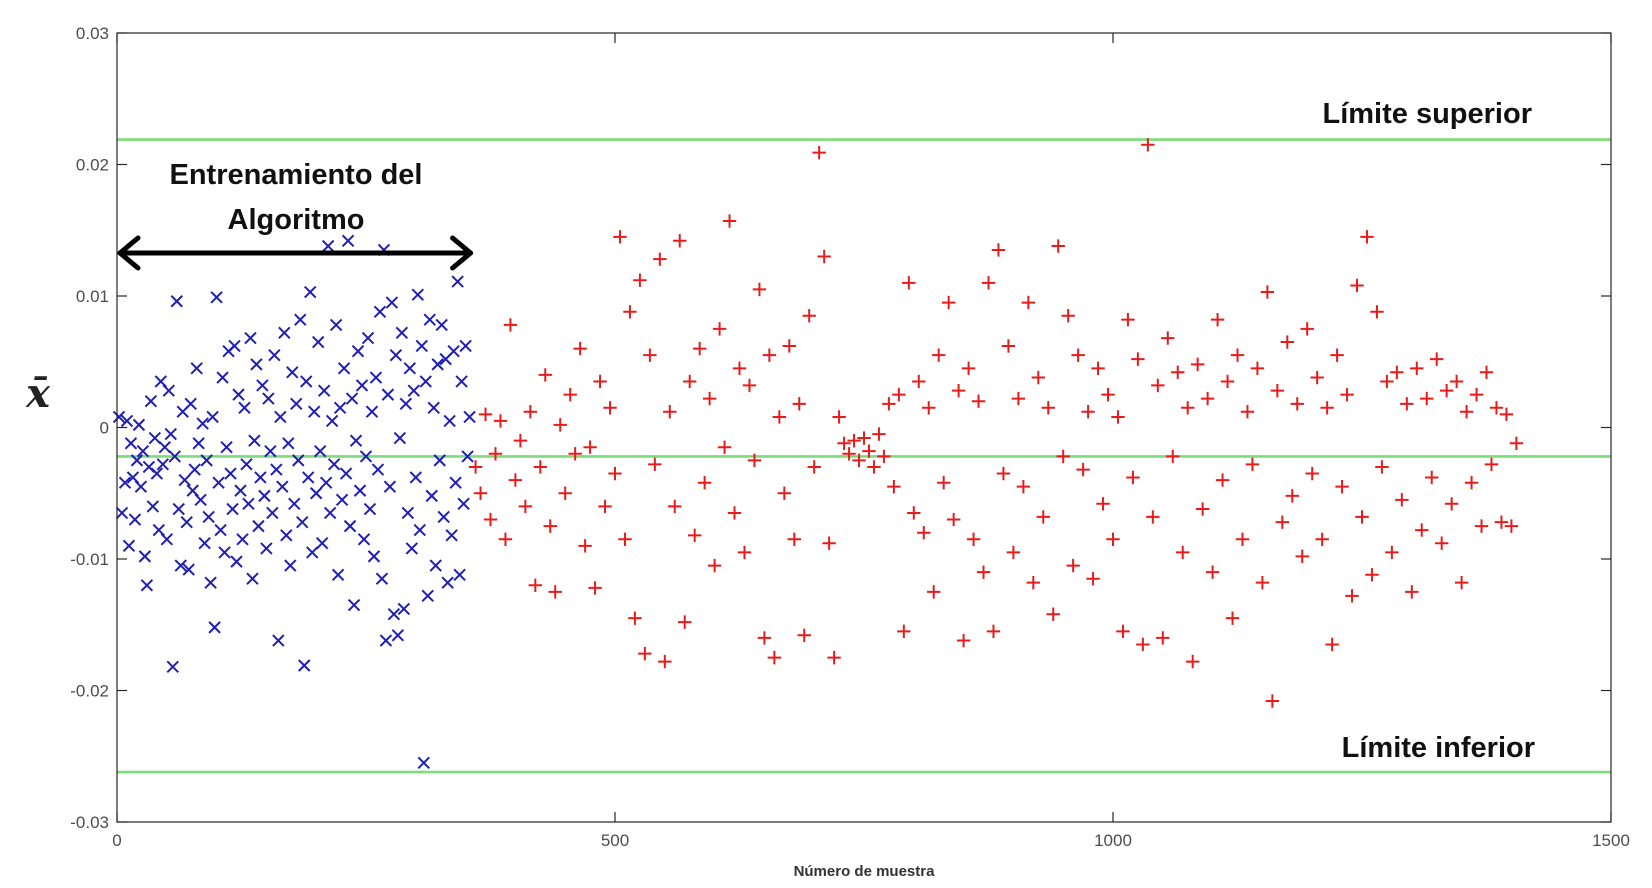 The image size is (1652, 888). I want to click on upper-limit-label: Límite superior, so click(1428, 114).